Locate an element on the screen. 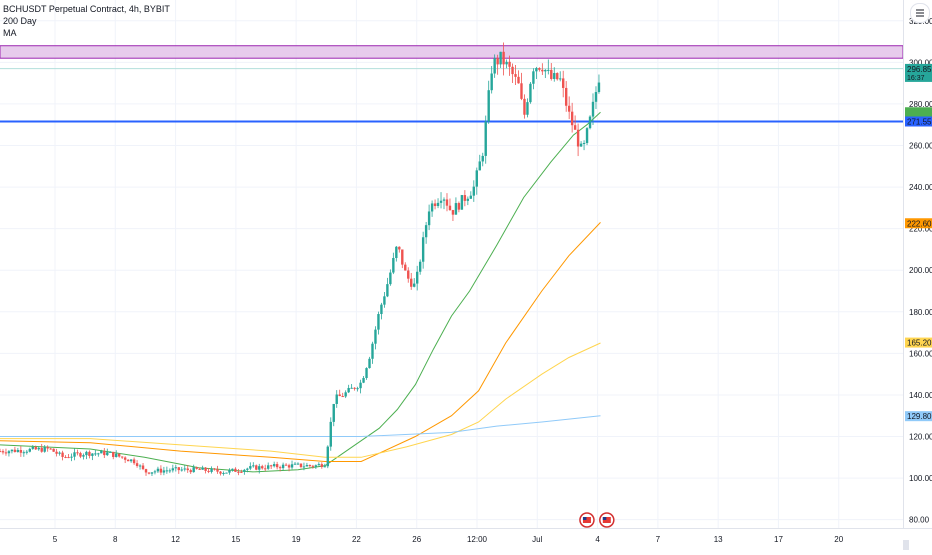 The width and height of the screenshot is (932, 555). chart-settings-button is located at coordinates (920, 13).